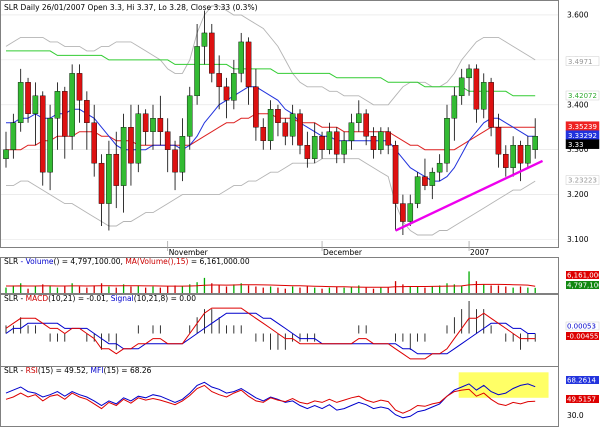 The image size is (600, 427). Describe the element at coordinates (270, 399) in the screenshot. I see `rsi-line` at that location.